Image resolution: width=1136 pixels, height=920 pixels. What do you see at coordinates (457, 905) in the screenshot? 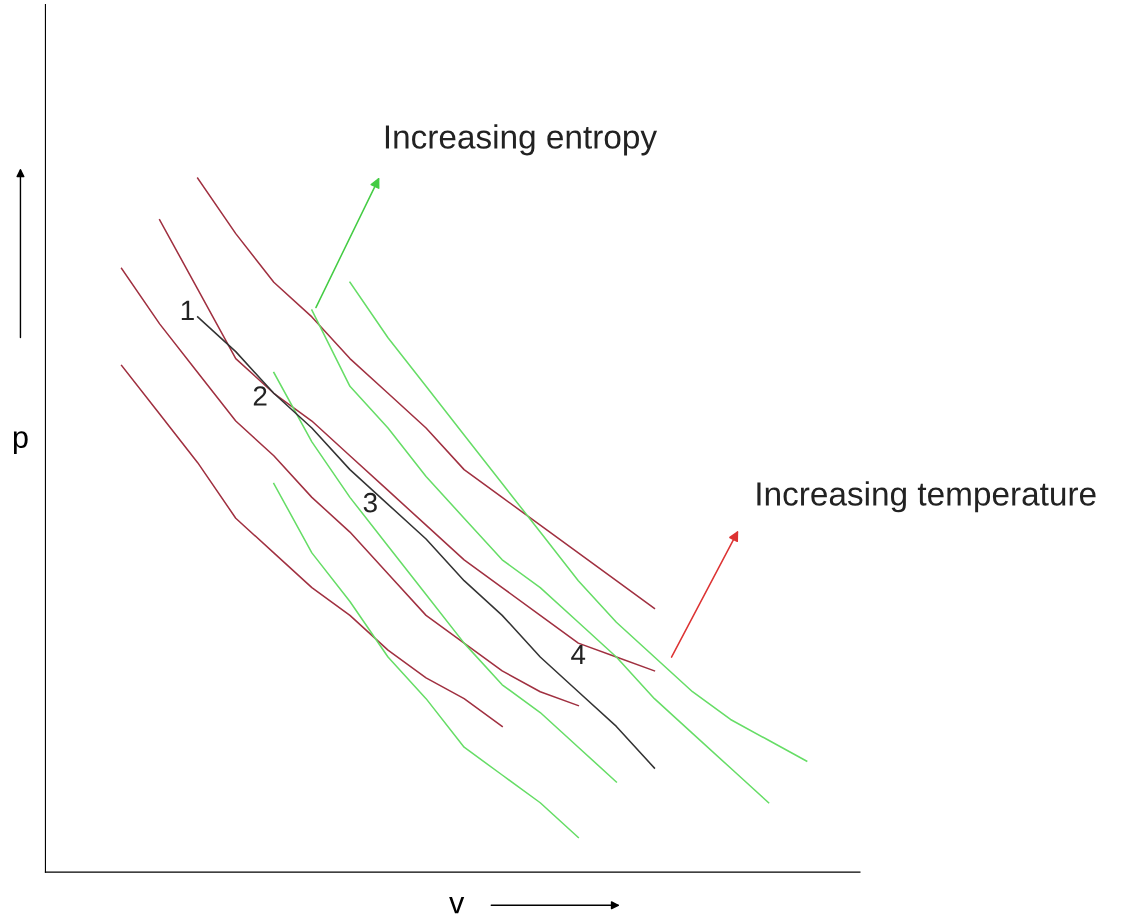
I see `x-axis-title: v` at bounding box center [457, 905].